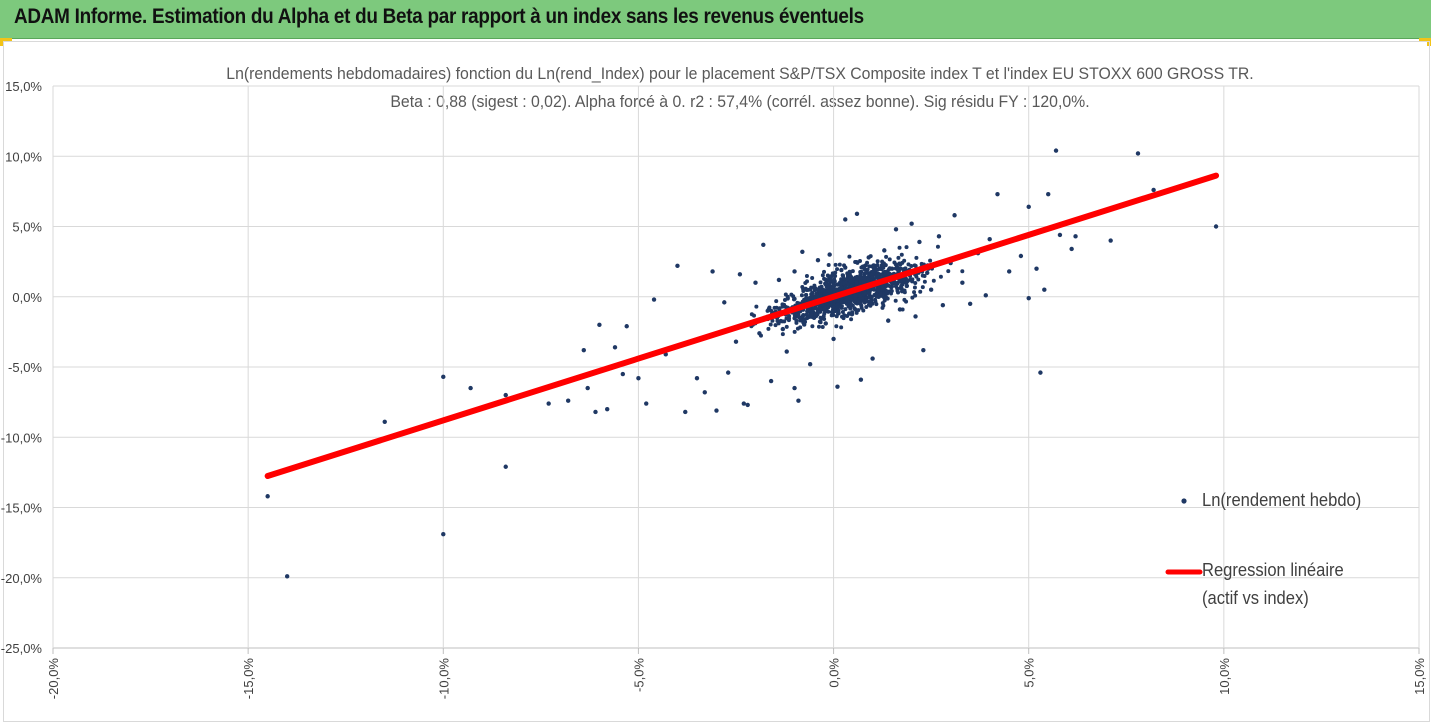  I want to click on y-tick-label: 15,0%, so click(23, 86).